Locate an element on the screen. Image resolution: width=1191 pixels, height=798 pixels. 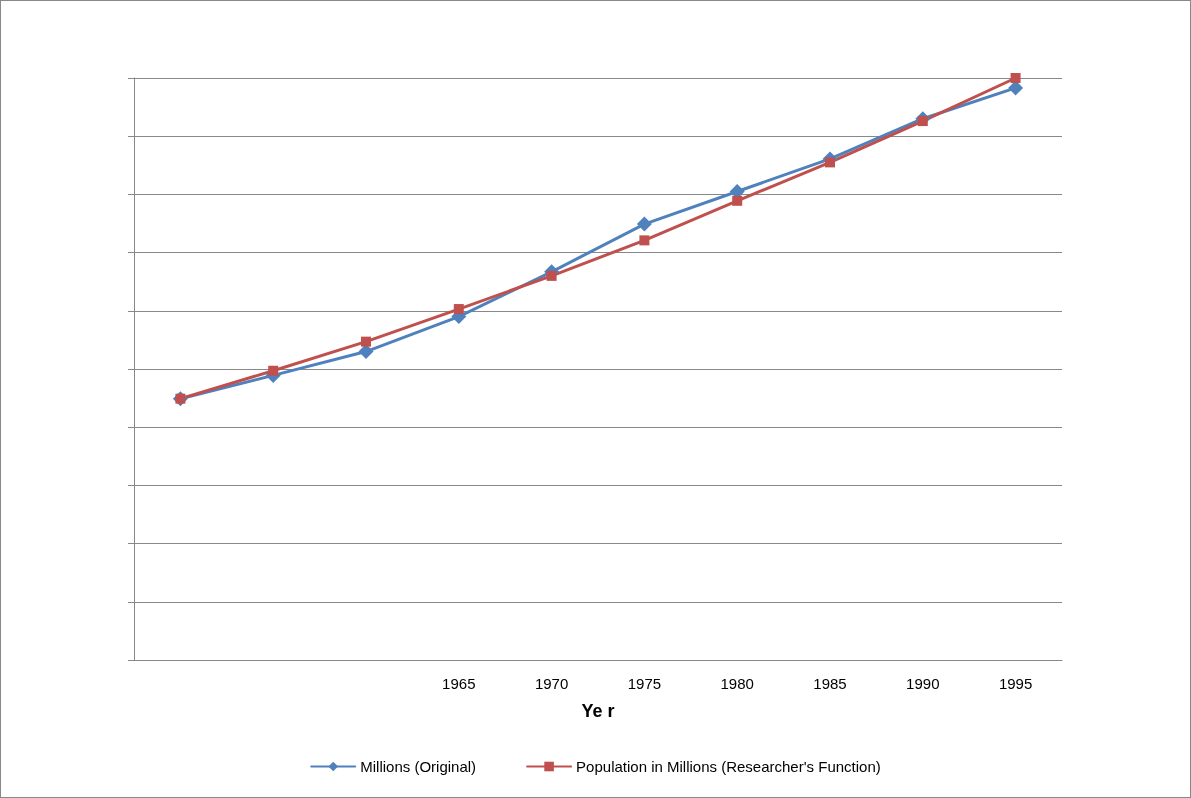
x-tick-label: 1975 is located at coordinates (644, 683).